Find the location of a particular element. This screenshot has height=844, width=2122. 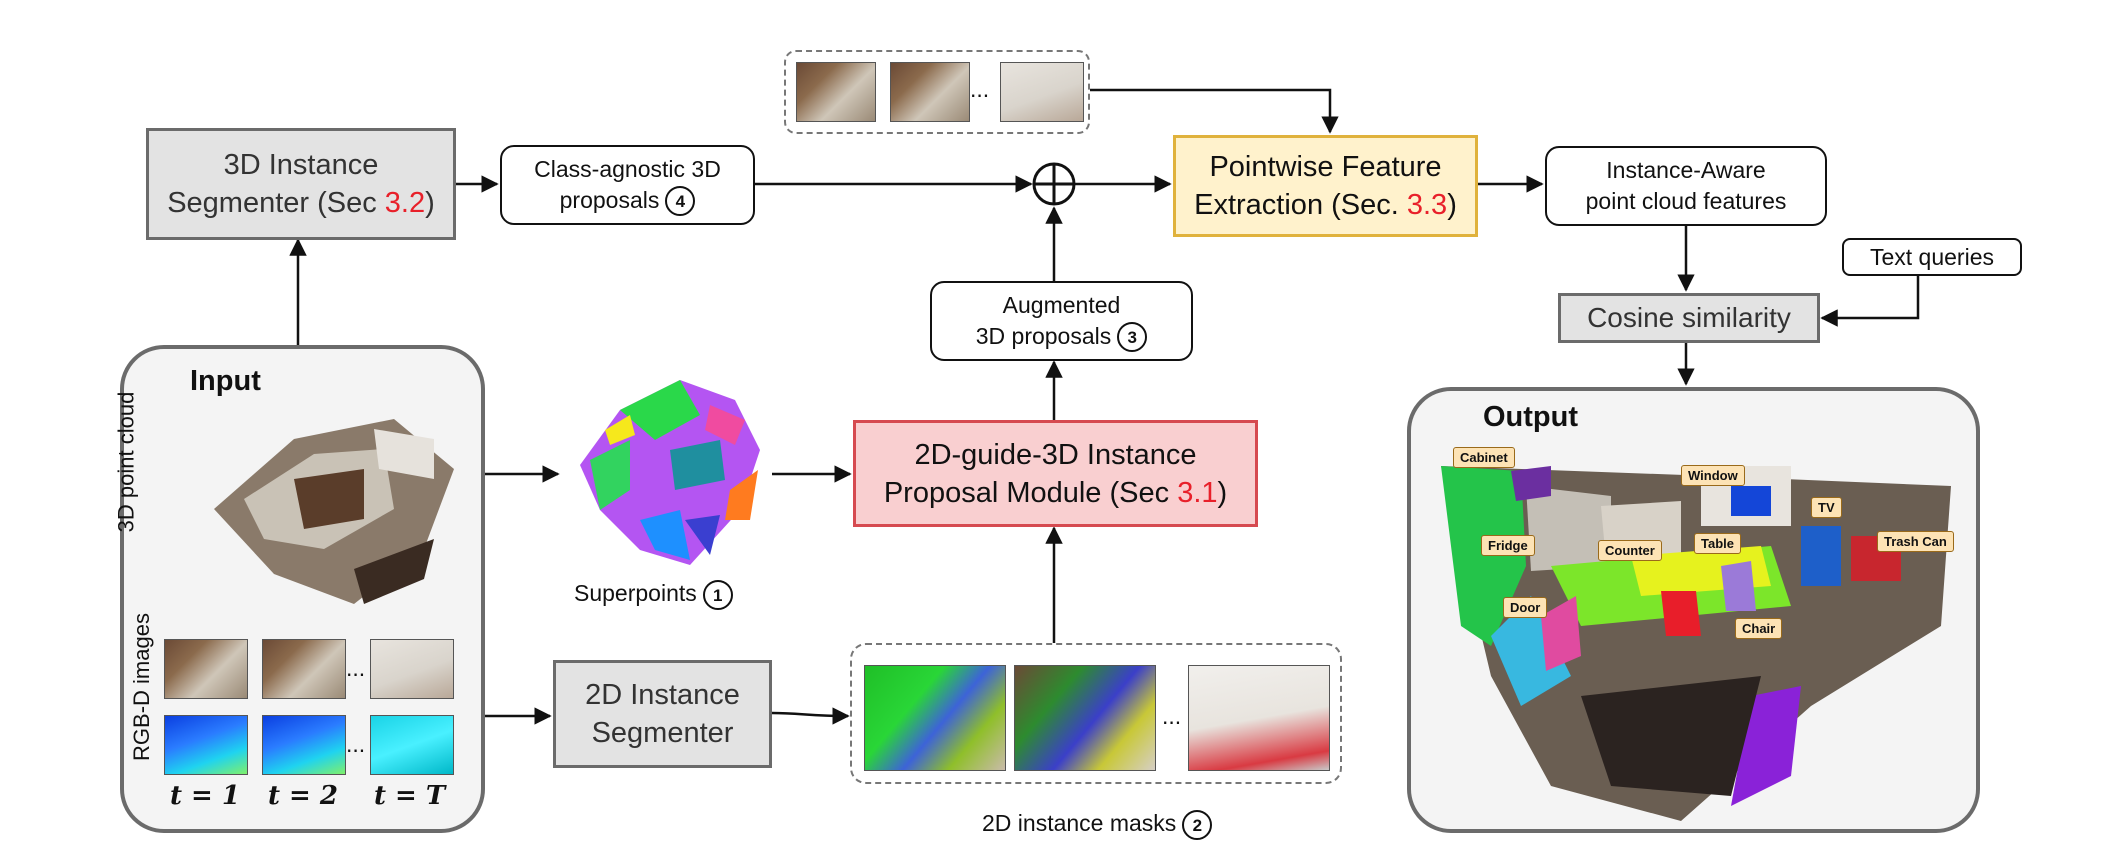

tag-door: Door is located at coordinates (1525, 607).